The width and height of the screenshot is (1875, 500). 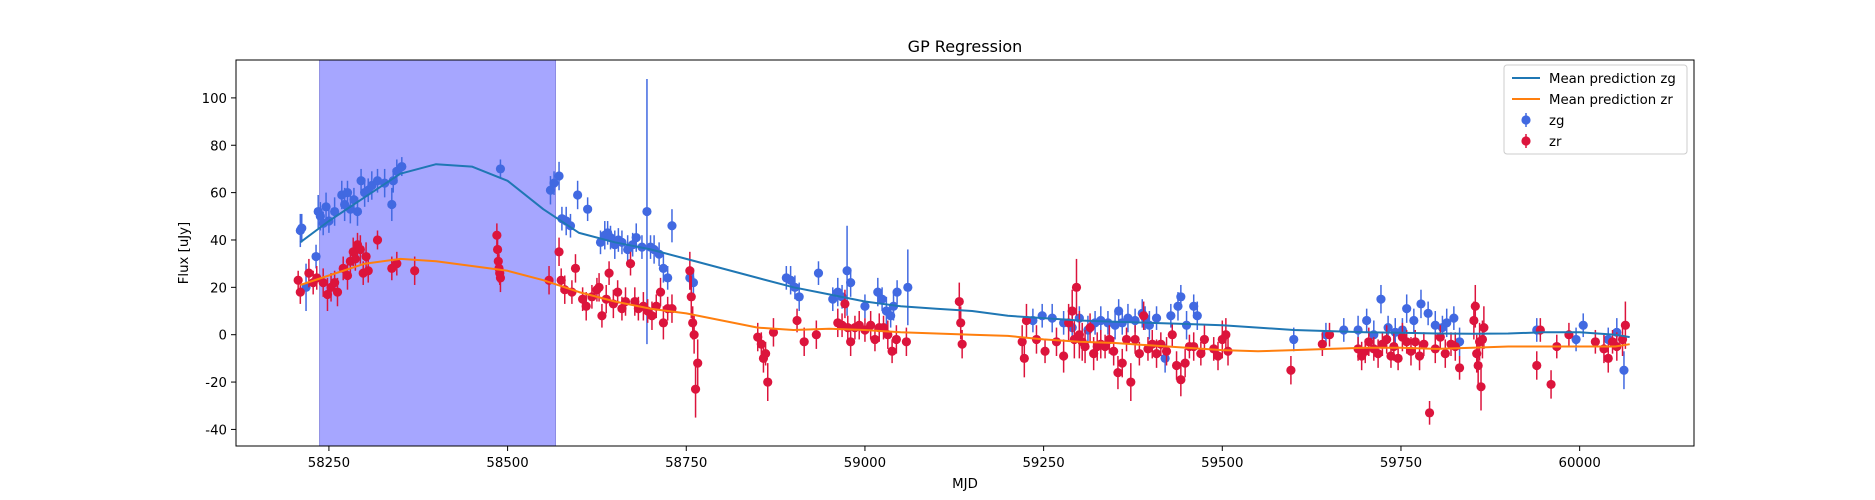 I want to click on y-tick-label: 80, so click(x=218, y=146).